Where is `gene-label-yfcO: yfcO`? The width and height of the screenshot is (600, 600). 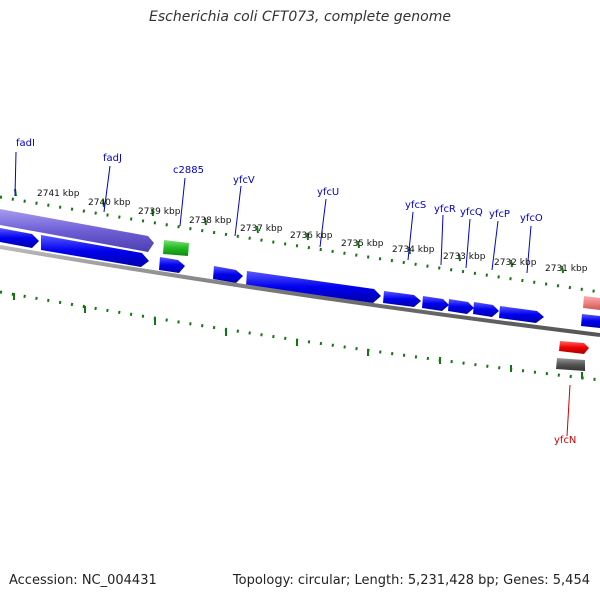 gene-label-yfcO: yfcO is located at coordinates (531, 243).